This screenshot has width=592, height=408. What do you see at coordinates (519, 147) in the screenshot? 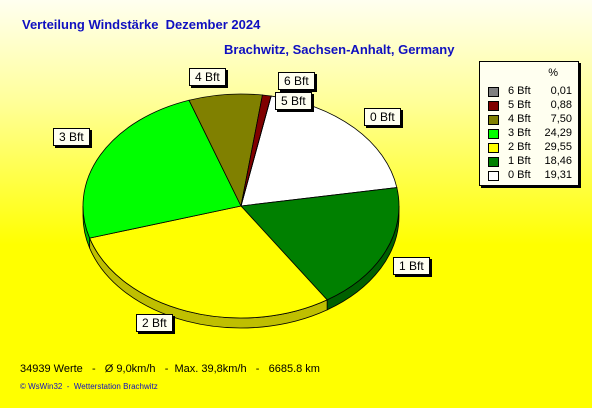
I see `legend-item-name: 2 Bft` at bounding box center [519, 147].